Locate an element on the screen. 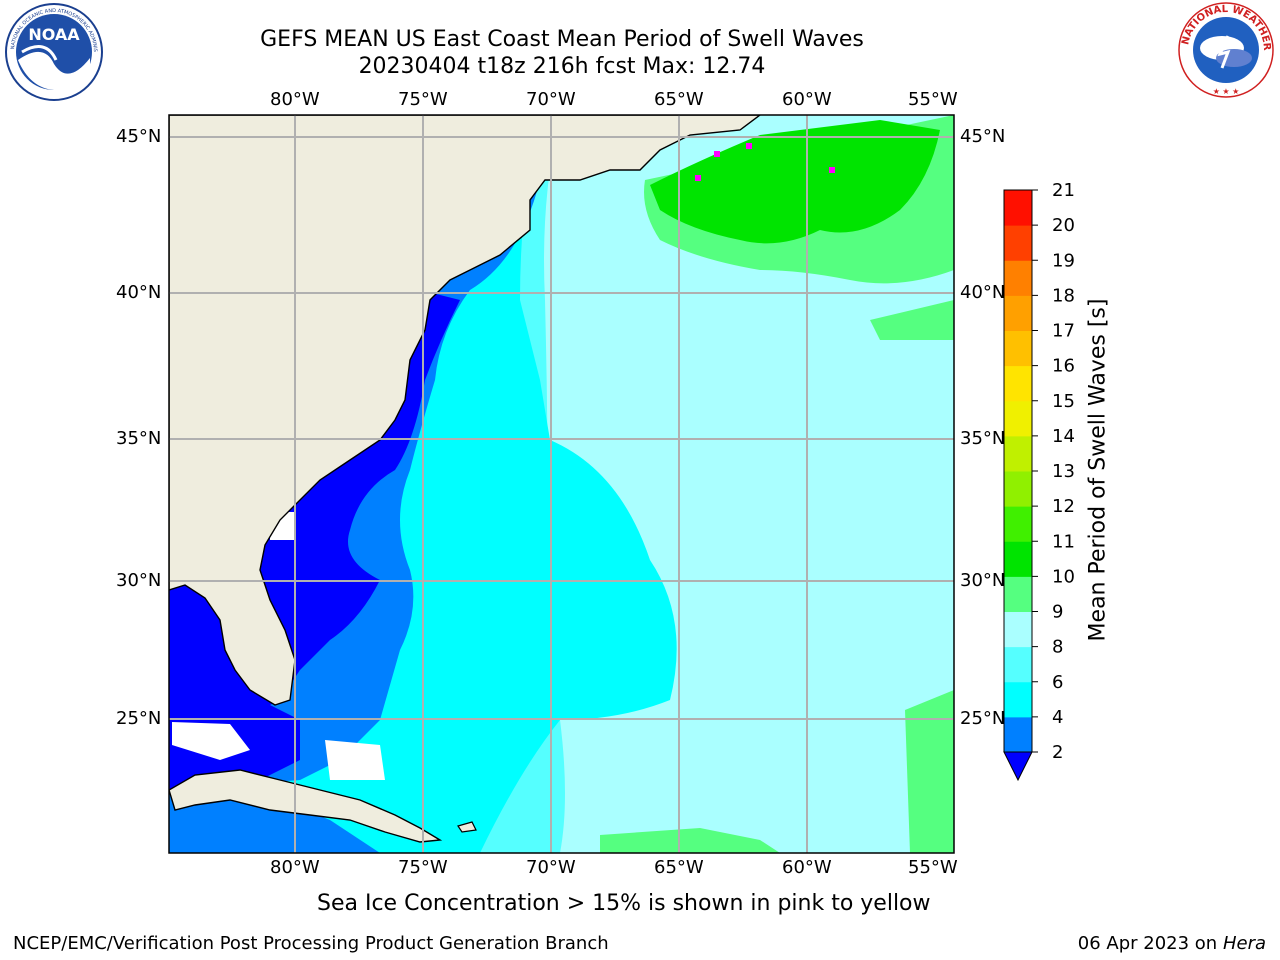 This screenshot has width=1280, height=960. colorbar-tick-label: 18 is located at coordinates (1063, 295).